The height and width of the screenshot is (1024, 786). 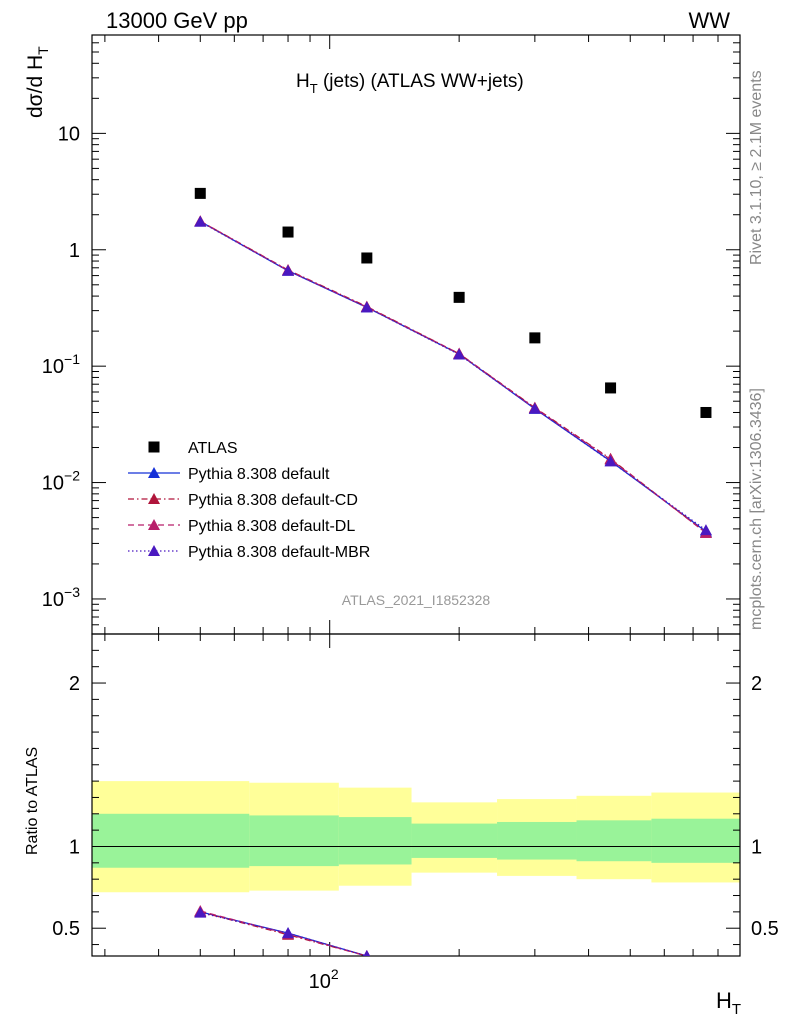 I want to click on x-tick-label: 102, so click(x=324, y=979).